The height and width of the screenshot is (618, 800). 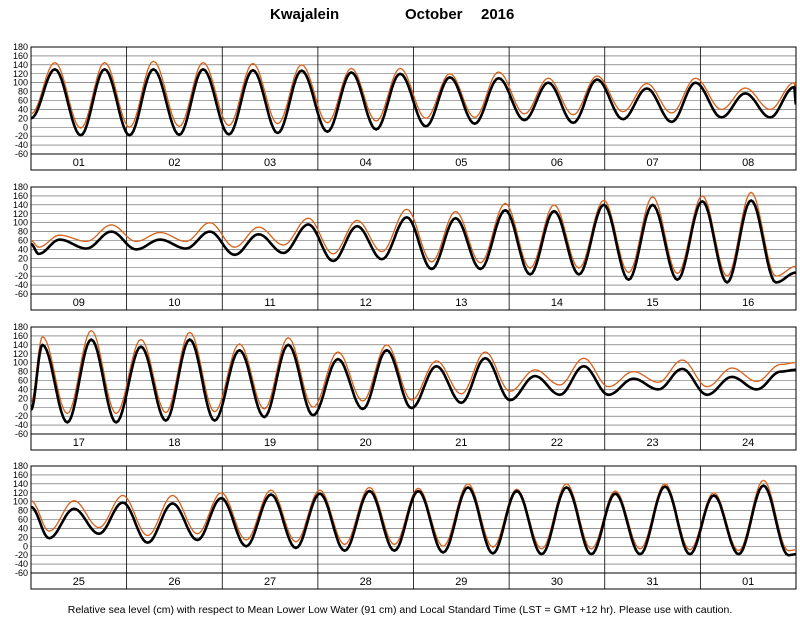 What do you see at coordinates (366, 582) in the screenshot?
I see `day-label: 28` at bounding box center [366, 582].